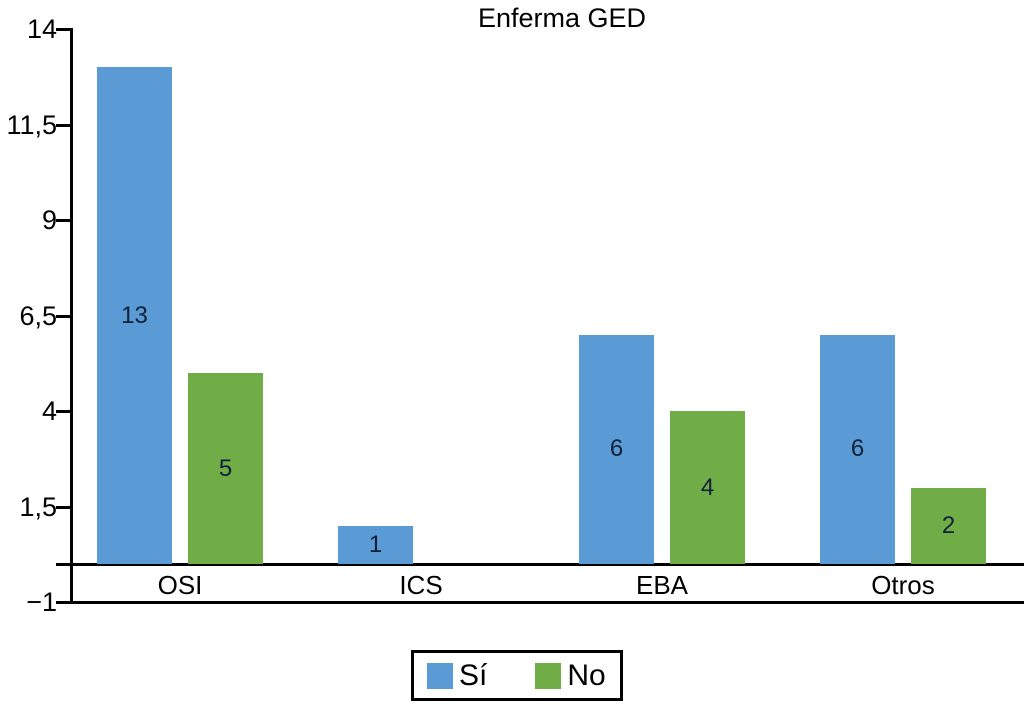  I want to click on bar-label-si-eba: 6, so click(616, 448).